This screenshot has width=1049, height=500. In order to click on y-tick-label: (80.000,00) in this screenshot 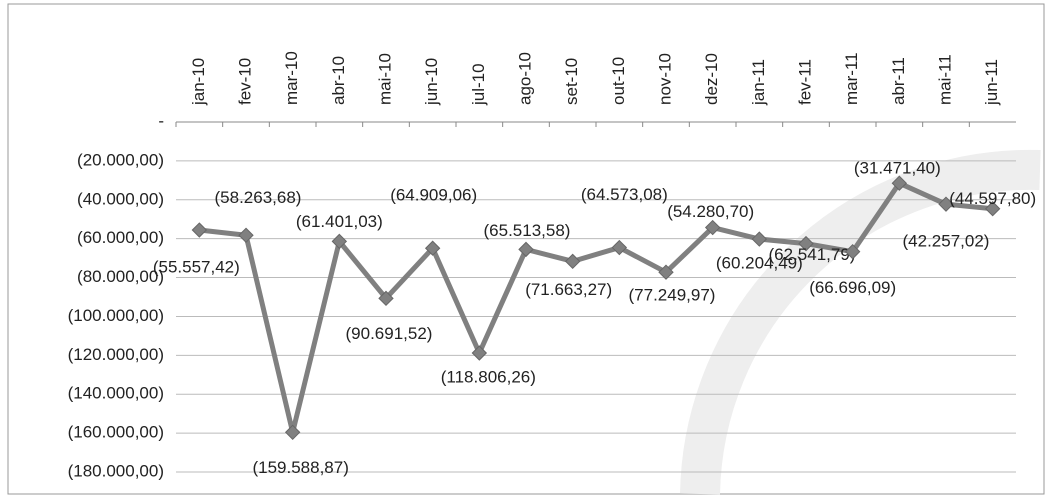, I will do `click(120, 276)`.